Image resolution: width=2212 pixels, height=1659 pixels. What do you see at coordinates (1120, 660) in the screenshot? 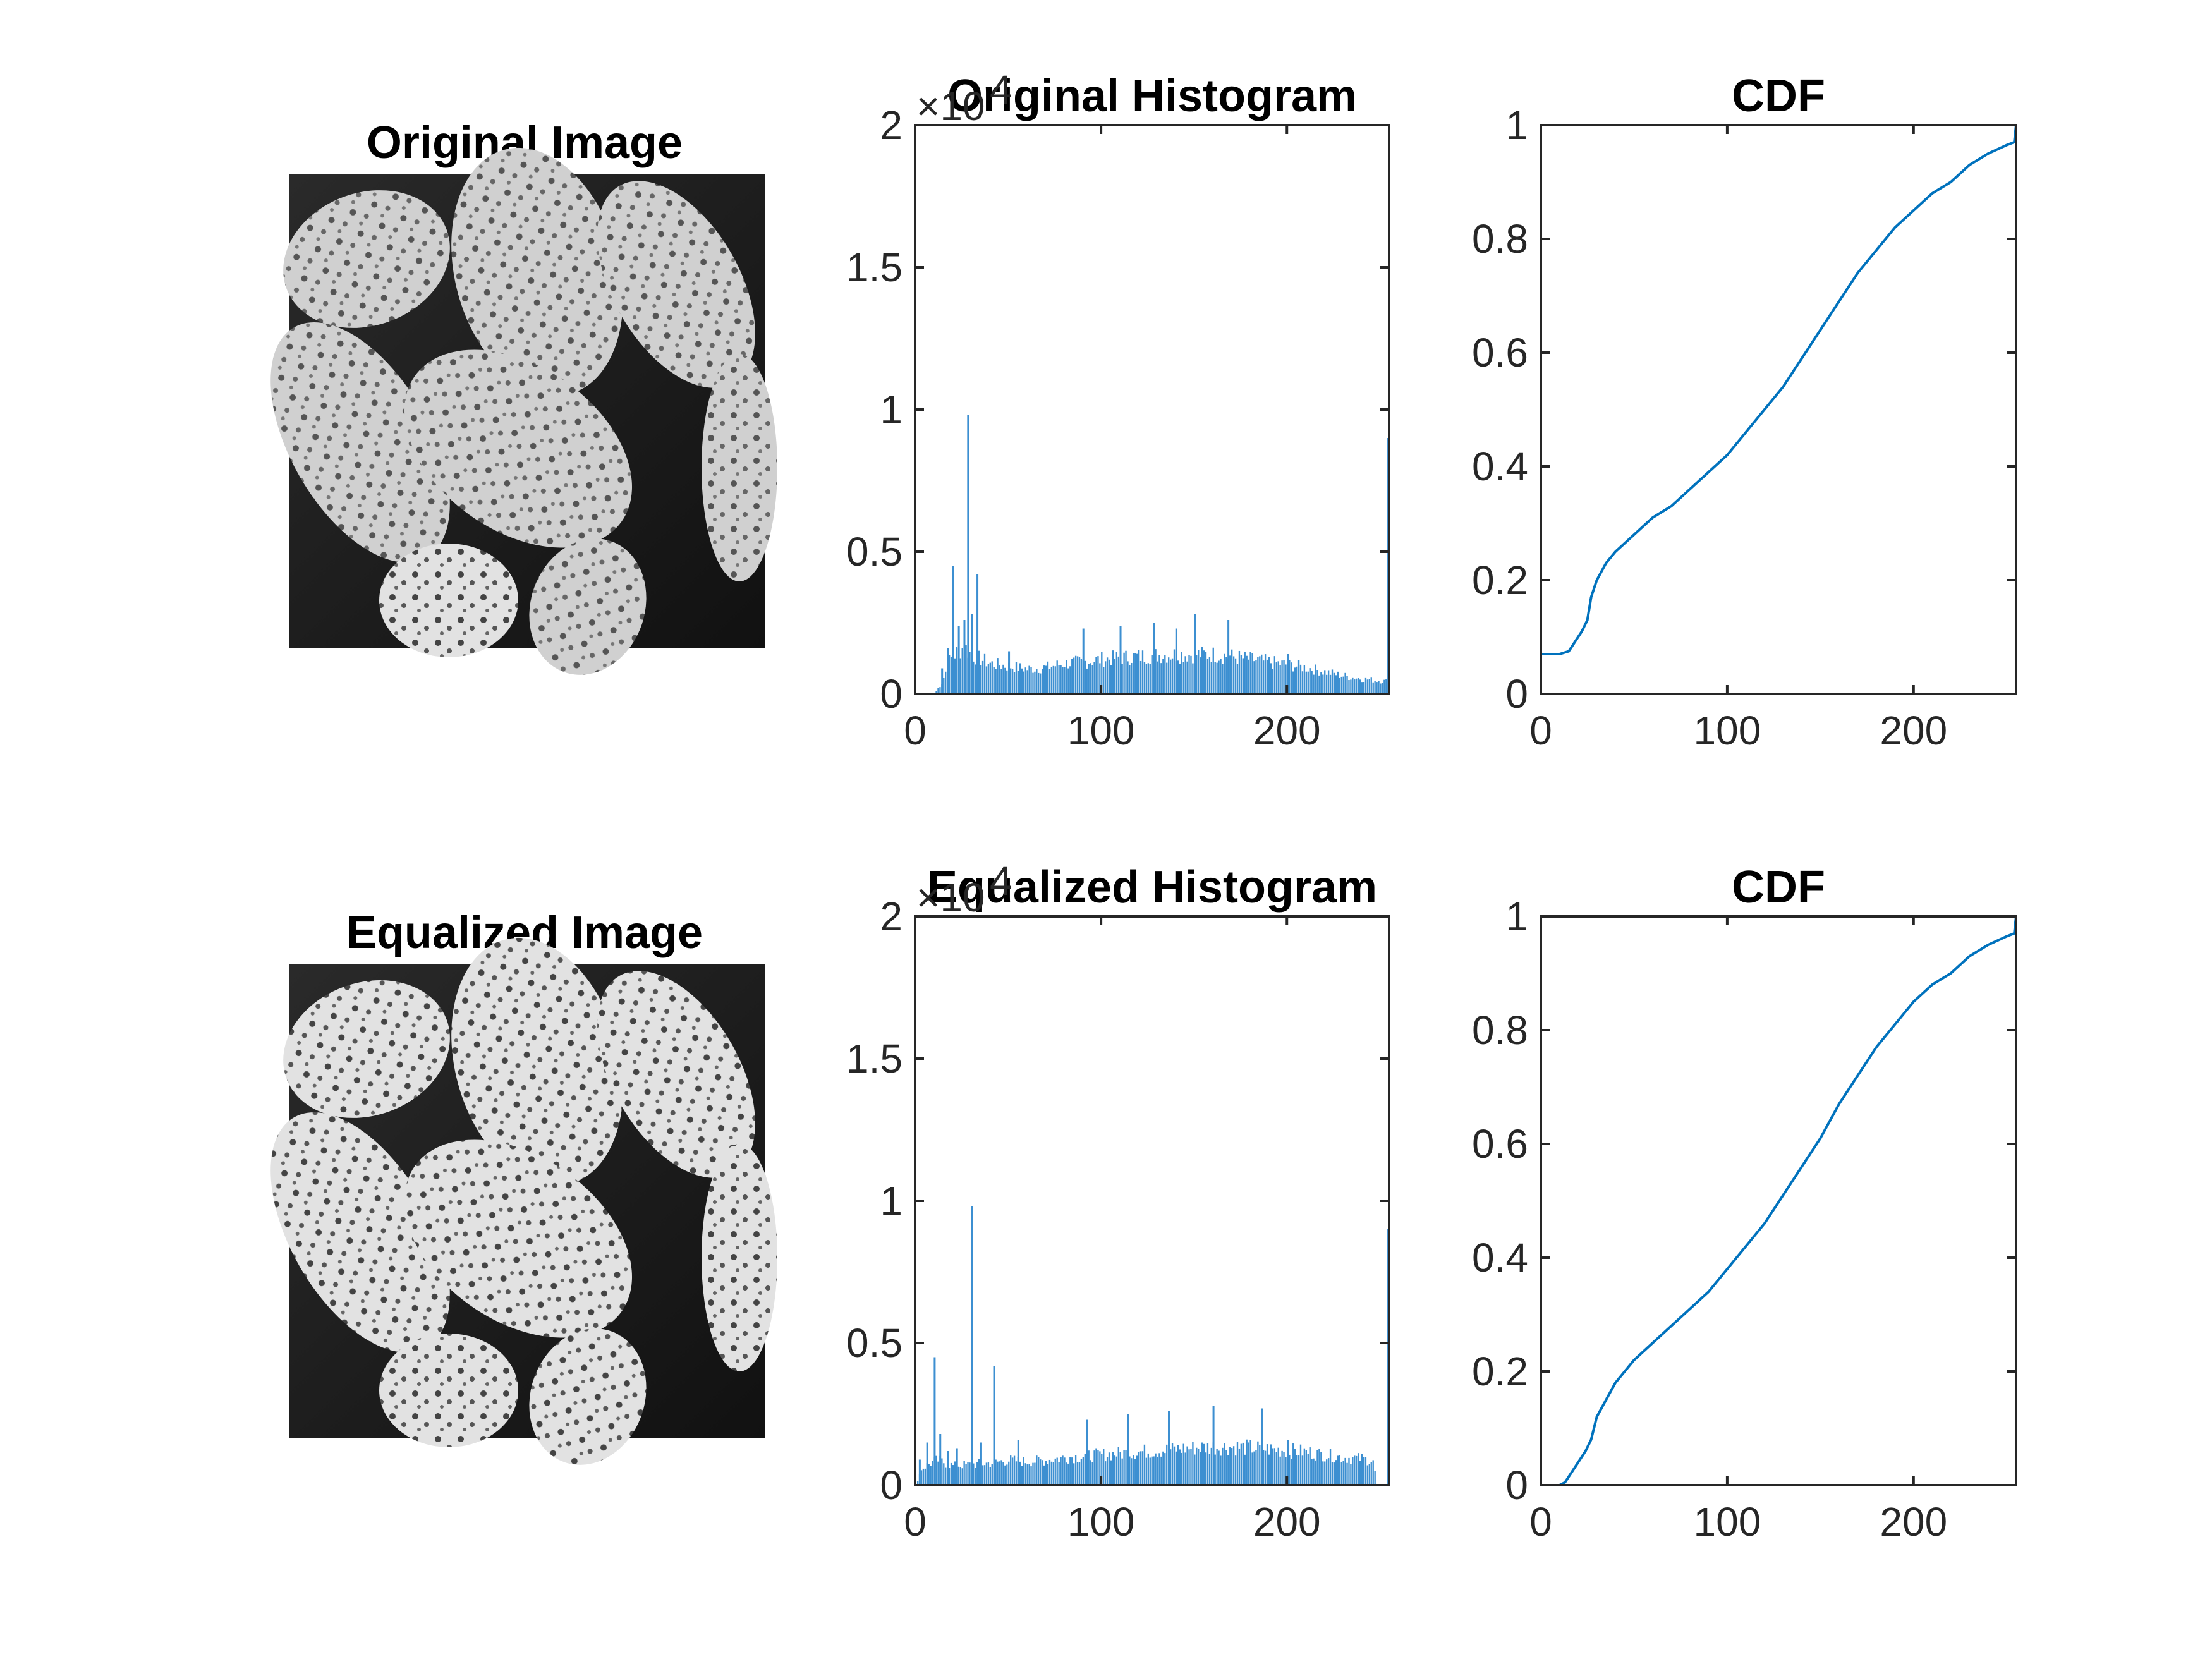
I see `original_hist-peak-bar` at bounding box center [1120, 660].